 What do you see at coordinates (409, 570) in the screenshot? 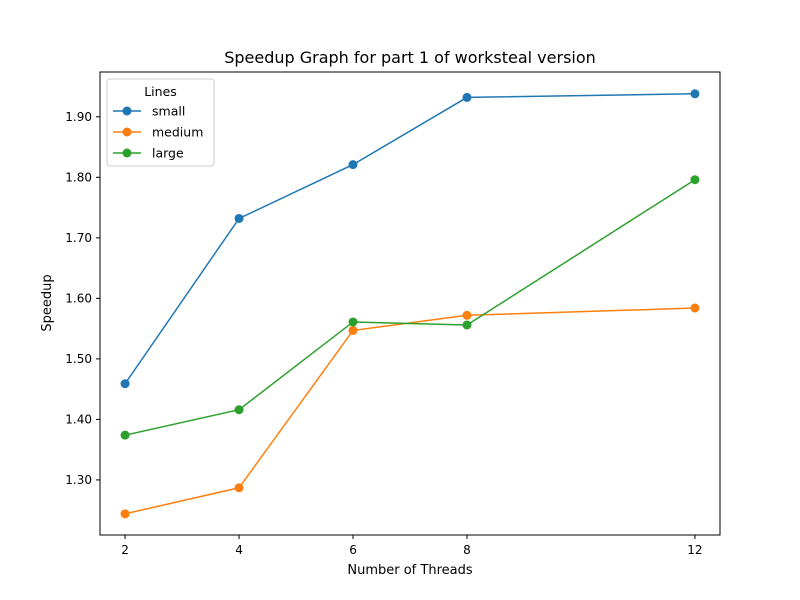
I see `x-axis-label: Number of Threads` at bounding box center [409, 570].